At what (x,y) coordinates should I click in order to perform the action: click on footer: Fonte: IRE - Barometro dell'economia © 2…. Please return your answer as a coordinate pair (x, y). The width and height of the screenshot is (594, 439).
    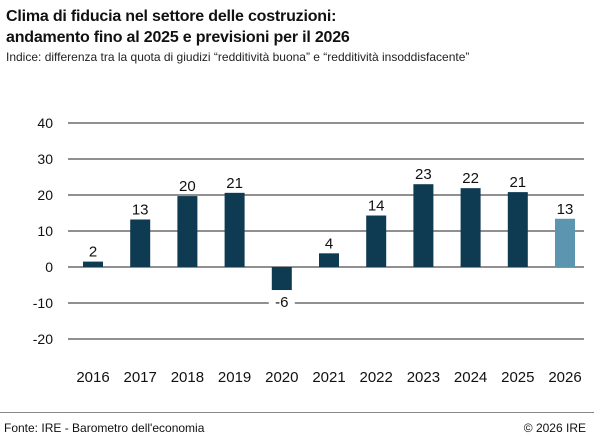
    Looking at the image, I should click on (297, 425).